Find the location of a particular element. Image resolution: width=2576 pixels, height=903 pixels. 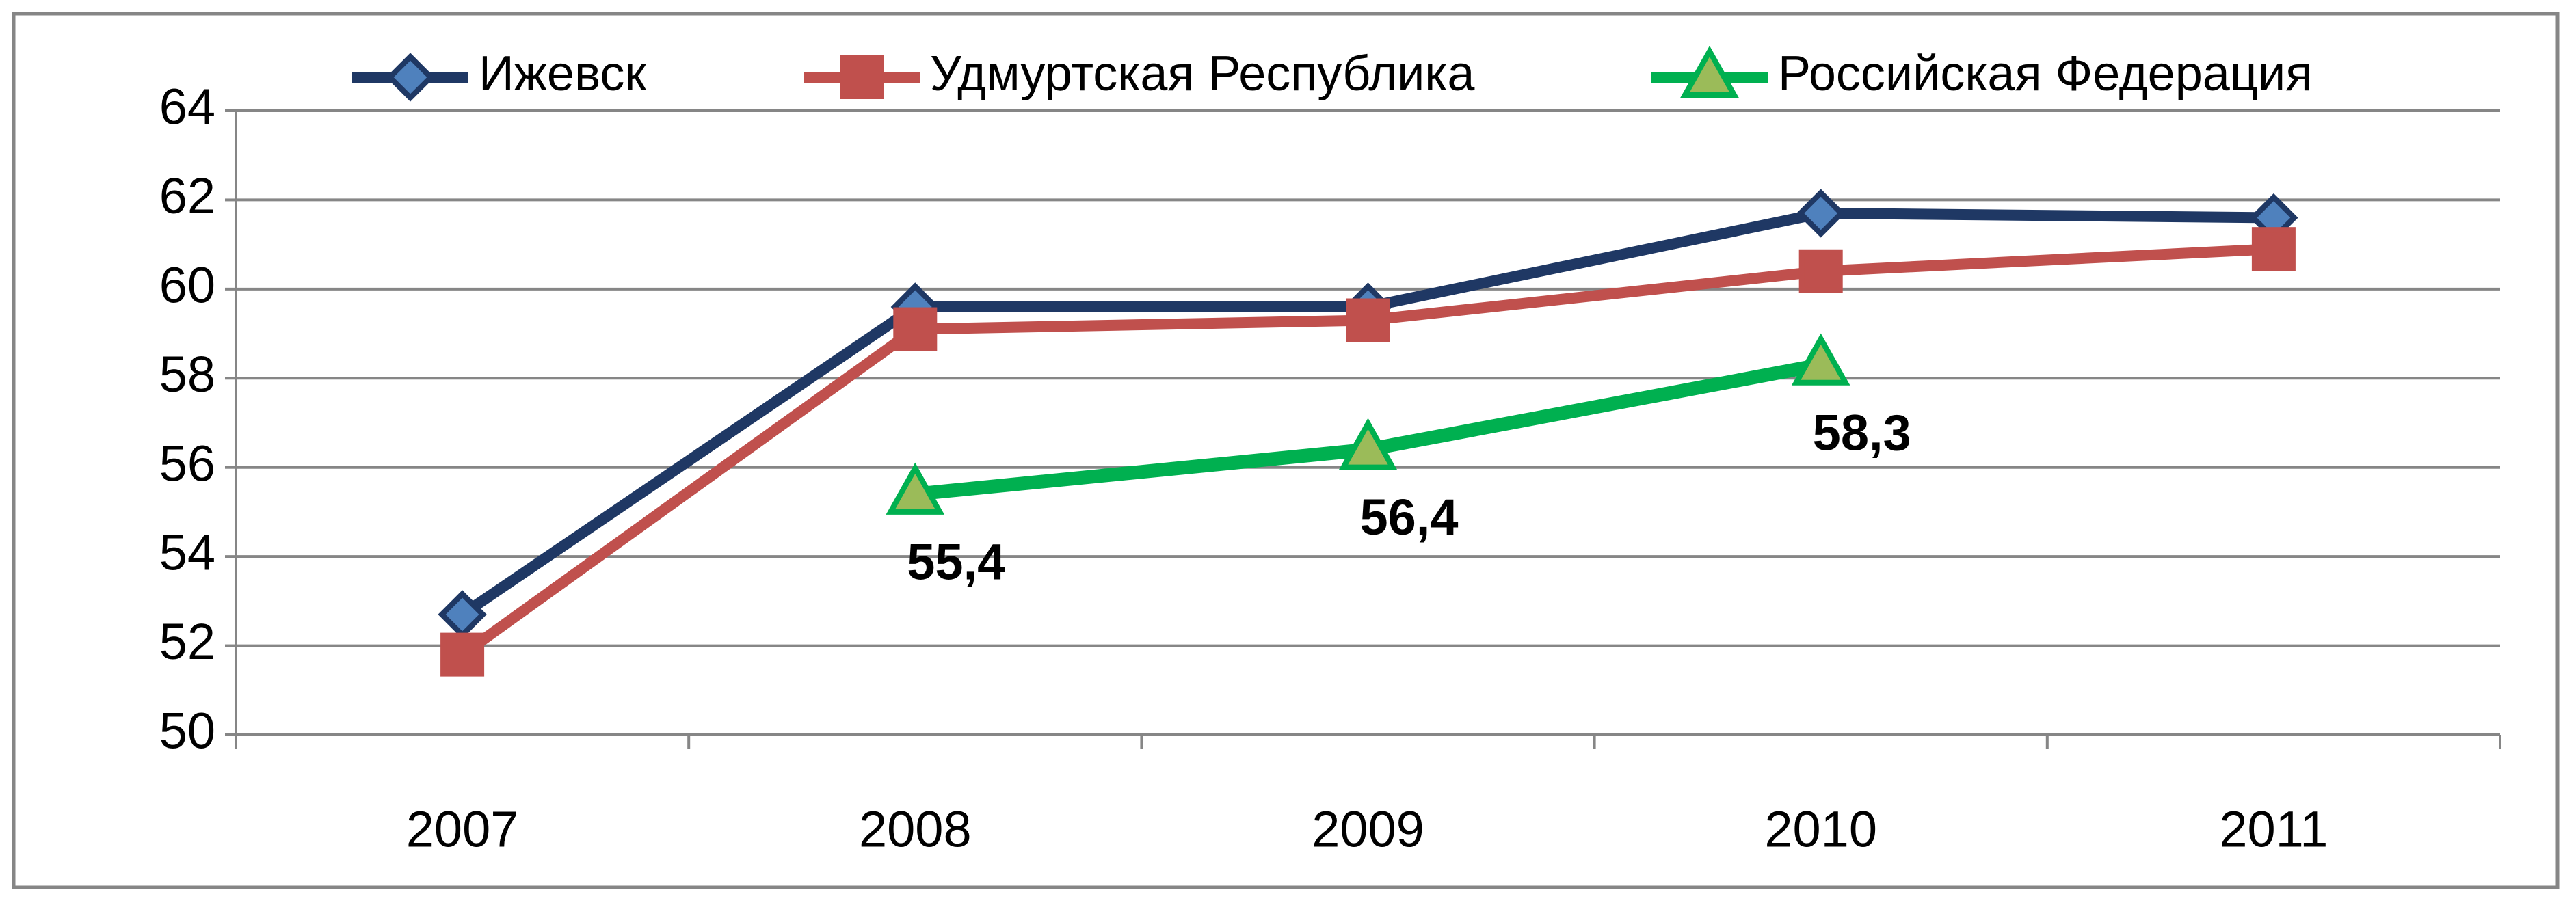

x-tick-label: 2011 is located at coordinates (2273, 829).